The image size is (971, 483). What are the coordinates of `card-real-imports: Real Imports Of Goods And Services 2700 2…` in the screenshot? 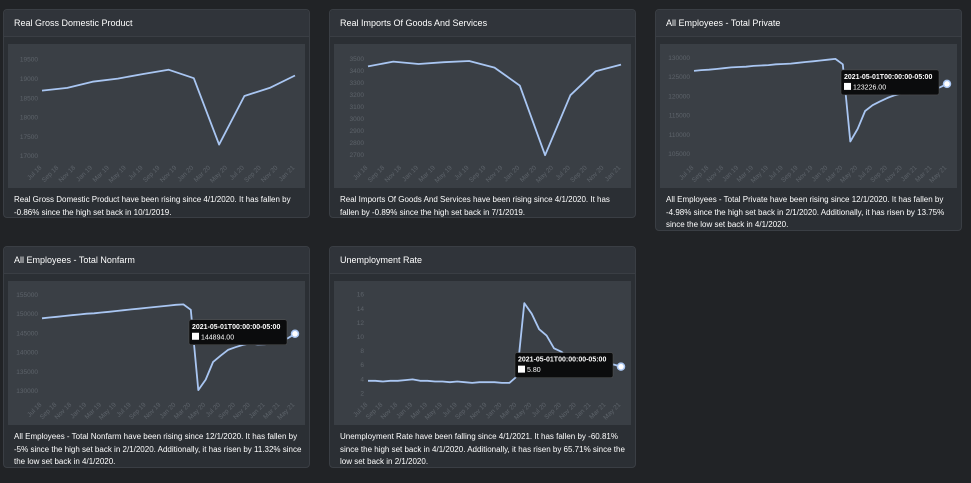 It's located at (482, 113).